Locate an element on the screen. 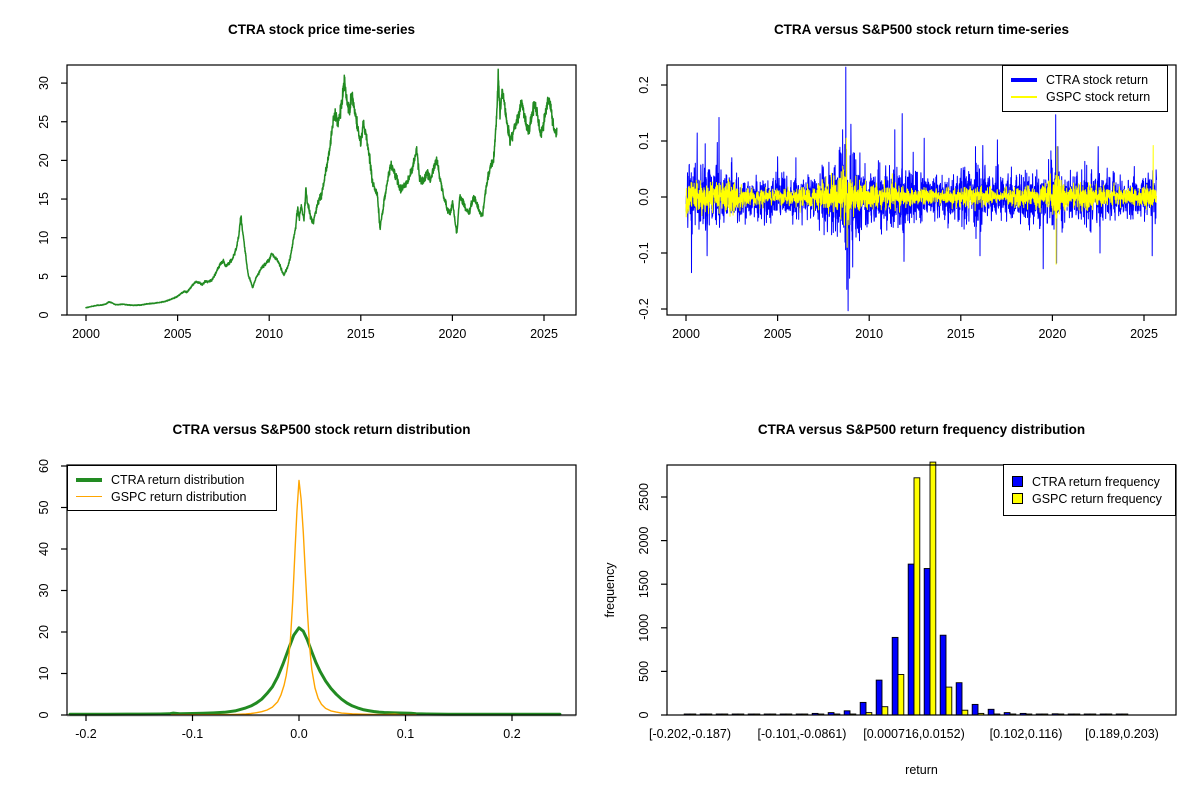 This screenshot has height=800, width=1200. legend-item-ctra-frequency: CTRA return frequency is located at coordinates (1089, 481).